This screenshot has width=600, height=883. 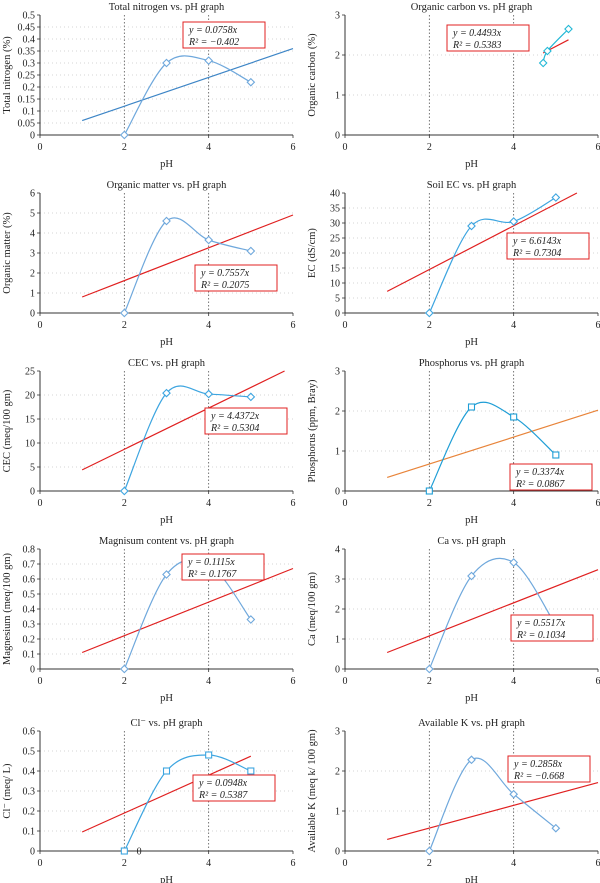 What do you see at coordinates (27, 28) in the screenshot?
I see `y-tick-label: 0.45` at bounding box center [27, 28].